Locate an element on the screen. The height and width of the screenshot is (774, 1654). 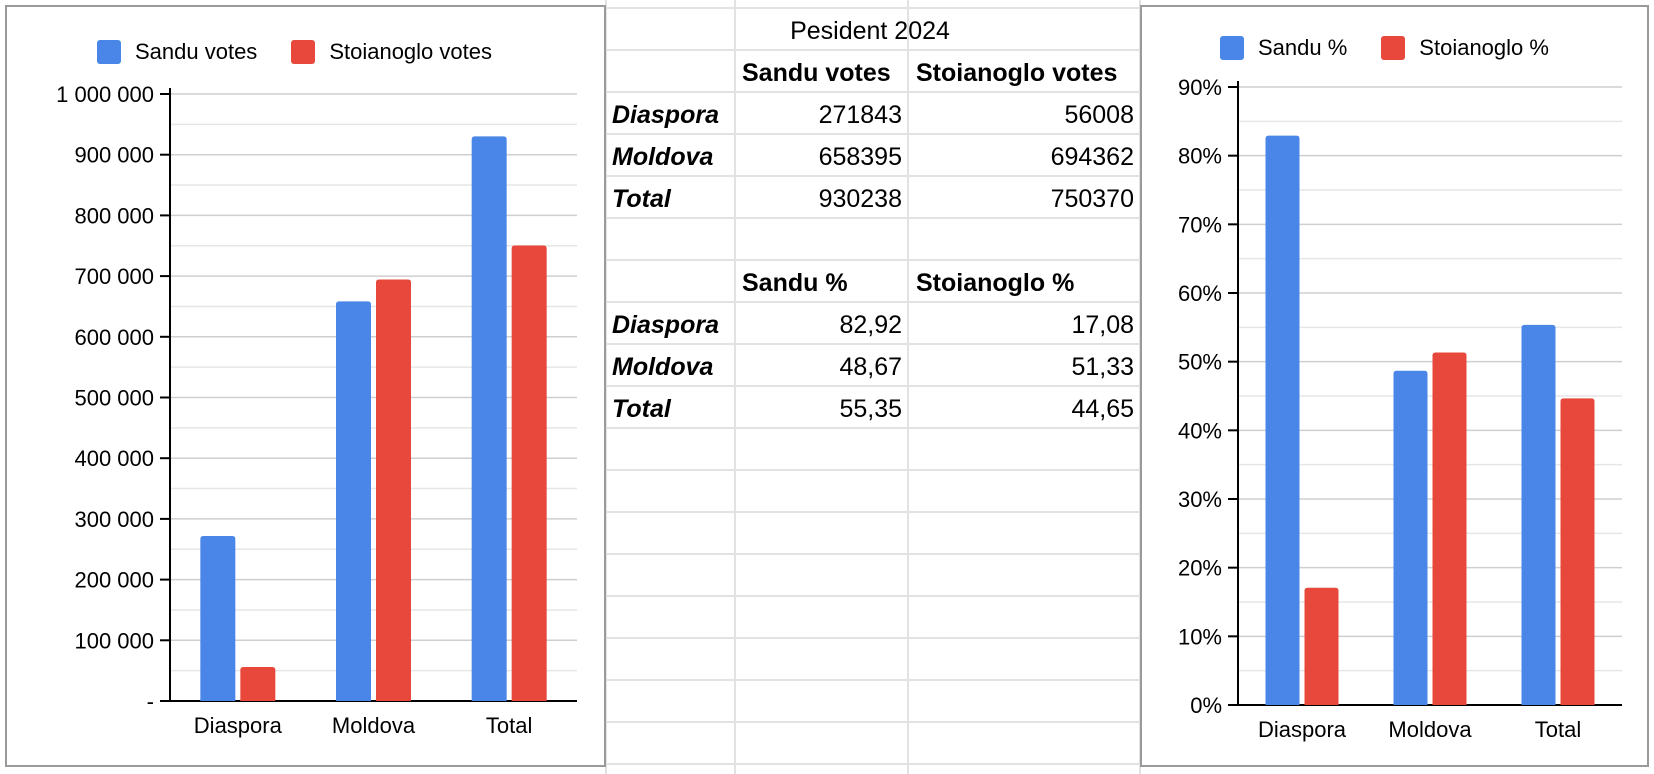
y-tick-label: 600 000 is located at coordinates (114, 337).